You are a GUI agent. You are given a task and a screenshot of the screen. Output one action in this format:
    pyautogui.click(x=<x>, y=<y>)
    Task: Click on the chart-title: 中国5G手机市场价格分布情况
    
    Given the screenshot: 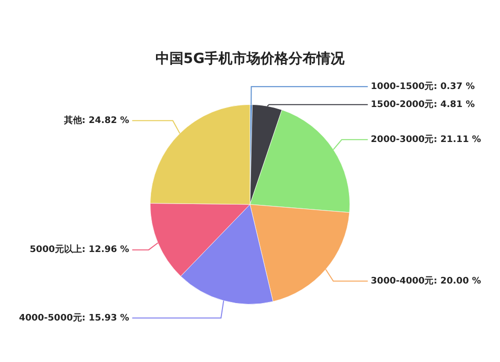 What is the action you would take?
    pyautogui.click(x=250, y=59)
    